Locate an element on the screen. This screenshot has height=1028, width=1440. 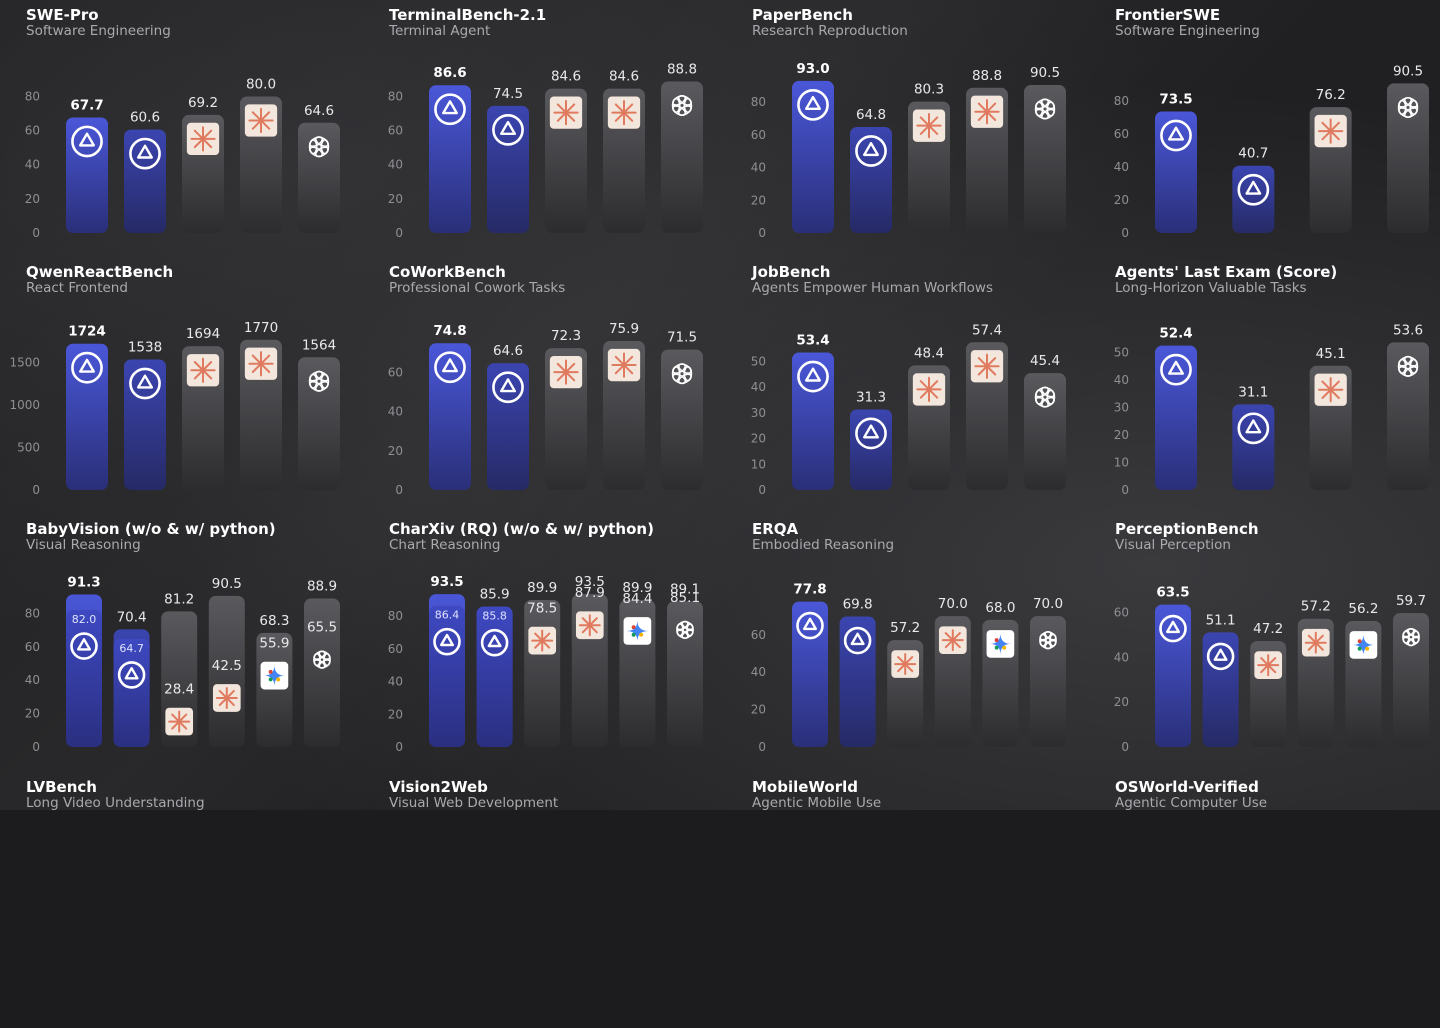
chart-subtitle: Agentic Computer Use is located at coordinates (1191, 803).